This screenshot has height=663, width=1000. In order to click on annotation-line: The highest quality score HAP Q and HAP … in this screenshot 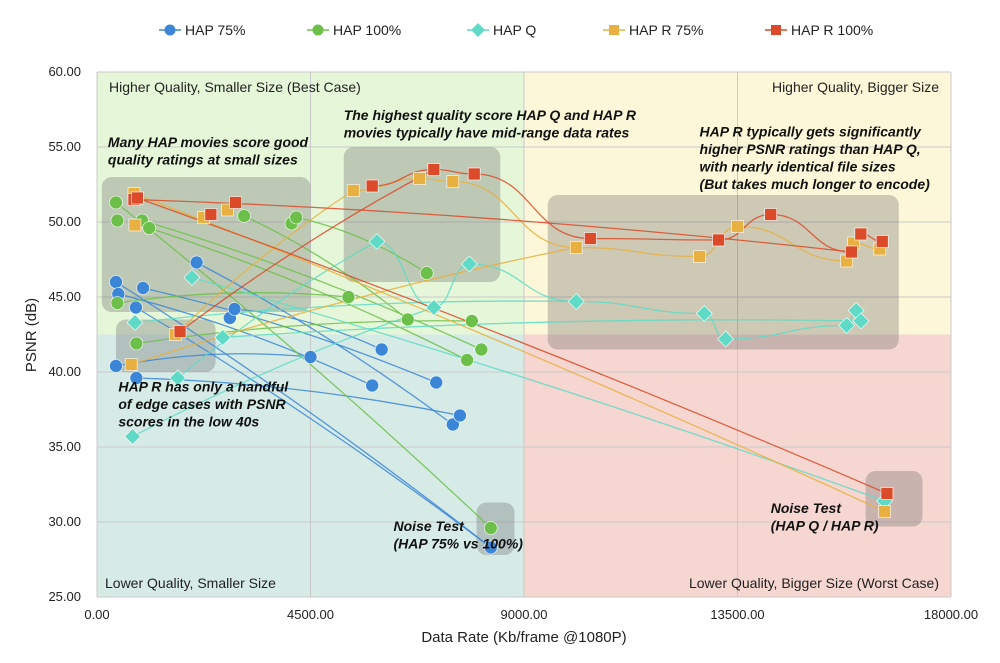, I will do `click(490, 115)`.